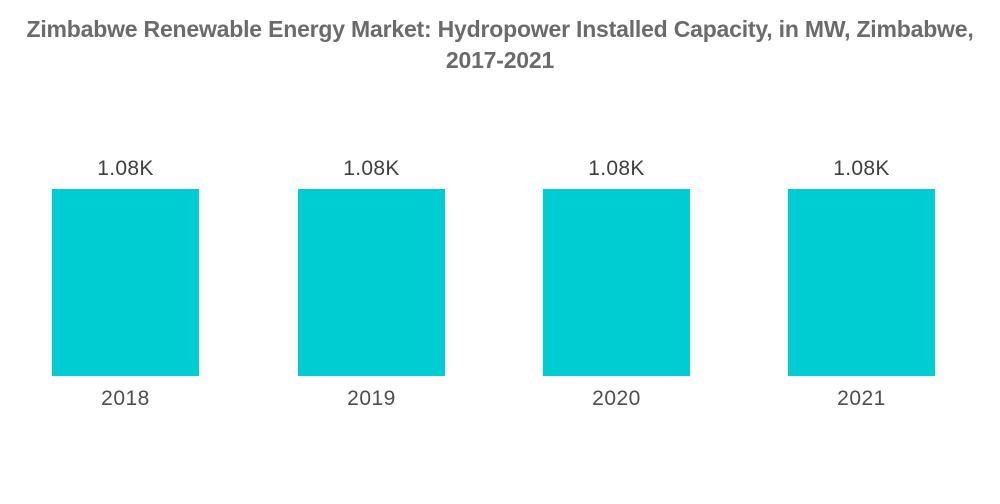 The height and width of the screenshot is (504, 1000). I want to click on bar-group-2021: 1.08K 2021, so click(861, 284).